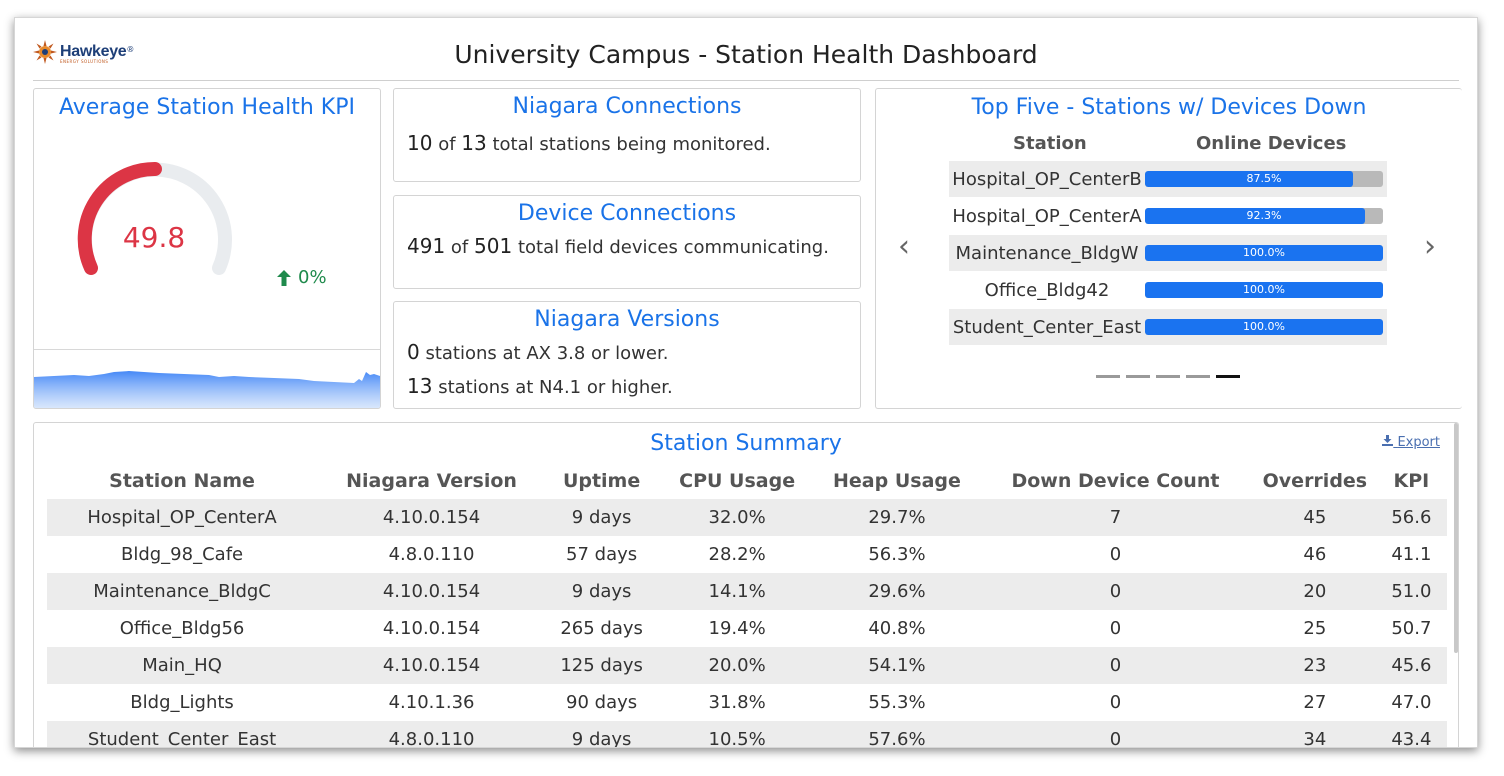 The width and height of the screenshot is (1504, 776). I want to click on column-header: Heap Usage, so click(897, 481).